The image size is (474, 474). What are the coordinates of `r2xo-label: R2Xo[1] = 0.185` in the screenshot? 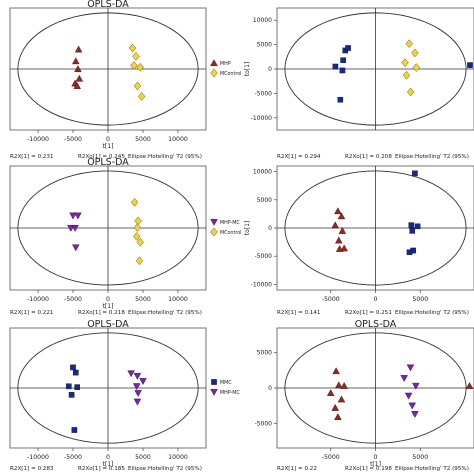 It's located at (101, 469).